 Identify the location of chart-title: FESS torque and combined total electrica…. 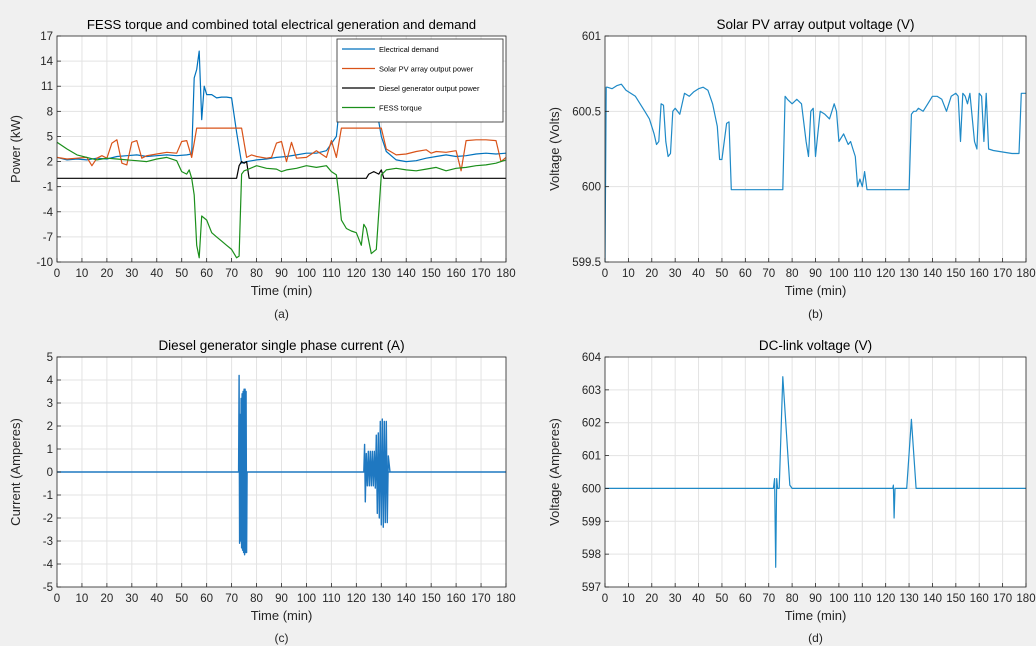
(281, 24).